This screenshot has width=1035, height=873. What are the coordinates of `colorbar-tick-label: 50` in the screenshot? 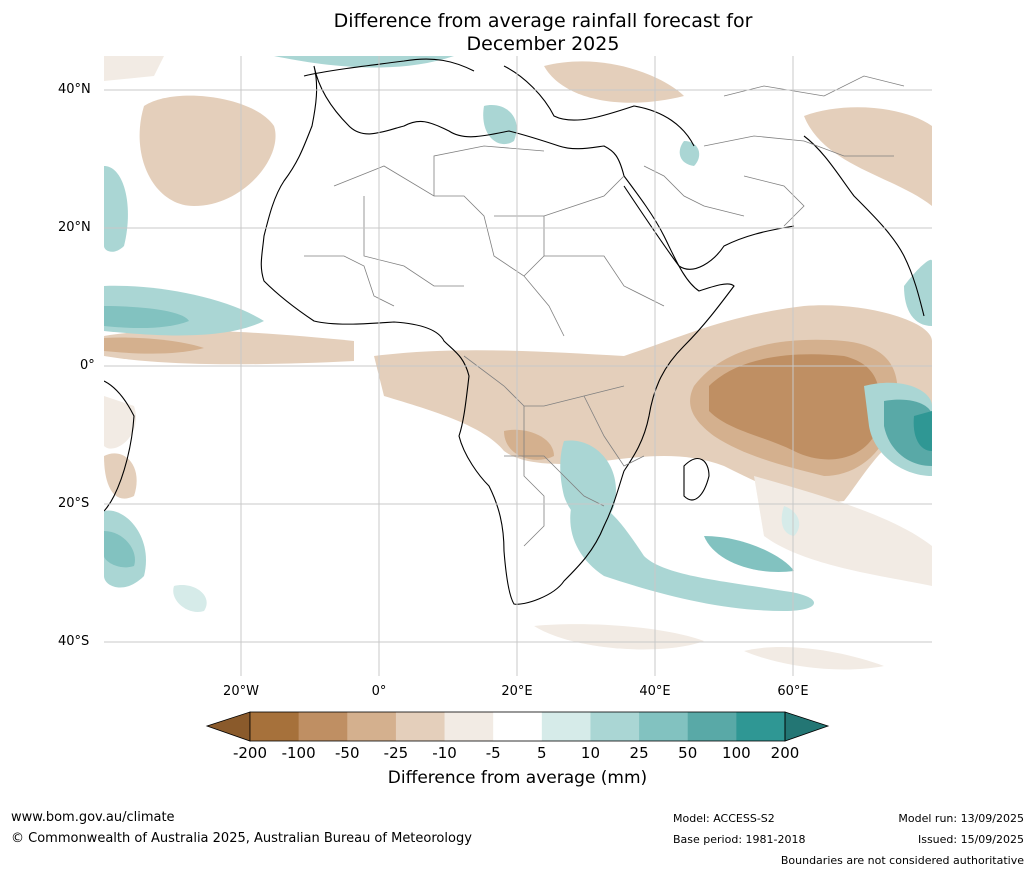 It's located at (688, 753).